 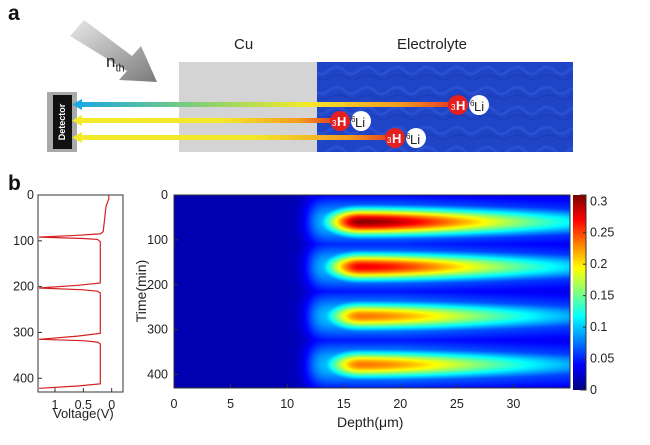 What do you see at coordinates (174, 404) in the screenshot?
I see `heatmap-x-tick: 0` at bounding box center [174, 404].